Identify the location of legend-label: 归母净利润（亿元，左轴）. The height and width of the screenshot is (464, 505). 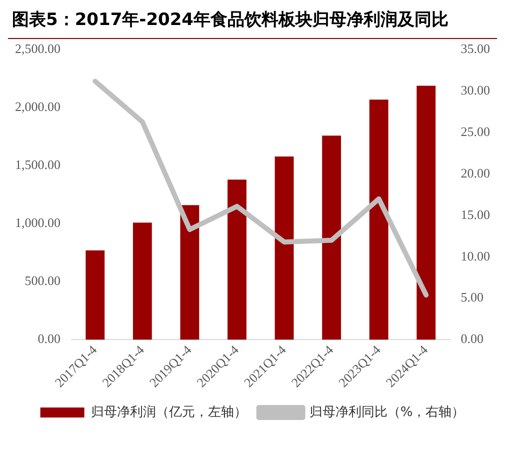
(168, 412).